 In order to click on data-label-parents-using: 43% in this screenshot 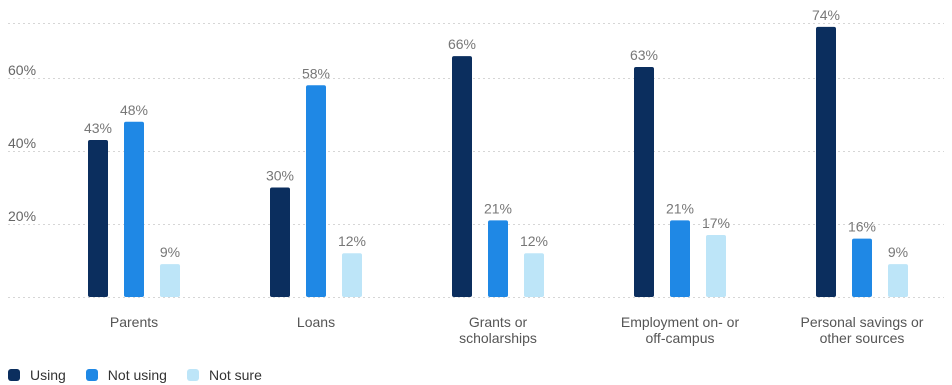, I will do `click(98, 128)`.